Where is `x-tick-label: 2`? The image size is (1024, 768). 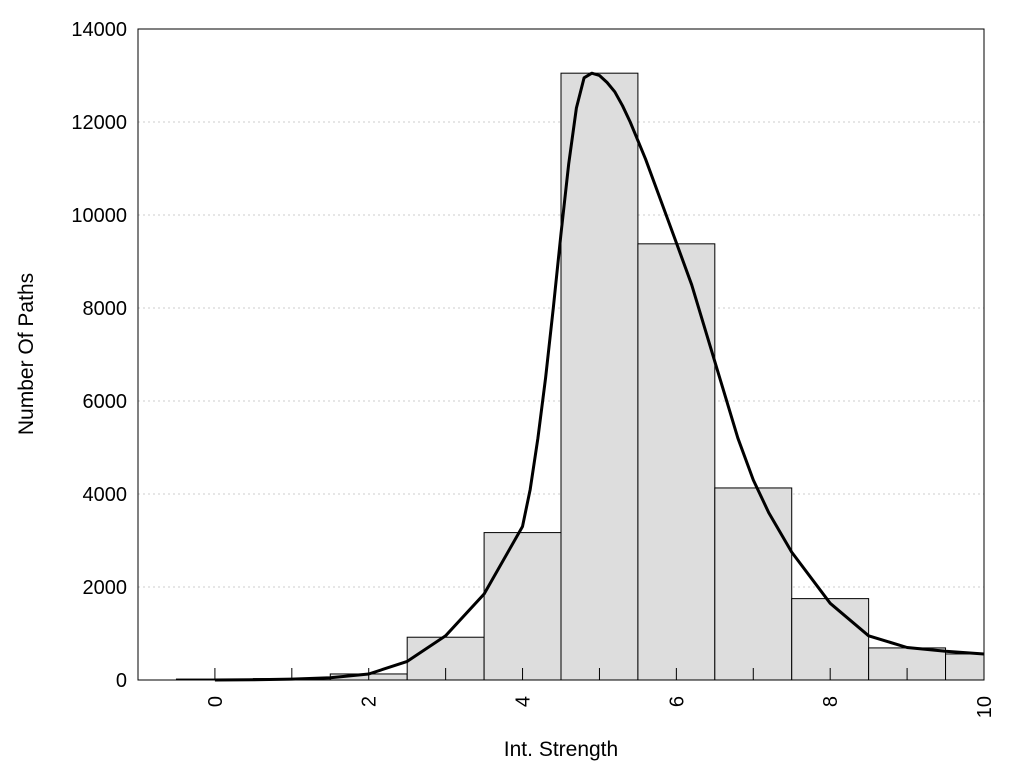 x-tick-label: 2 is located at coordinates (370, 701).